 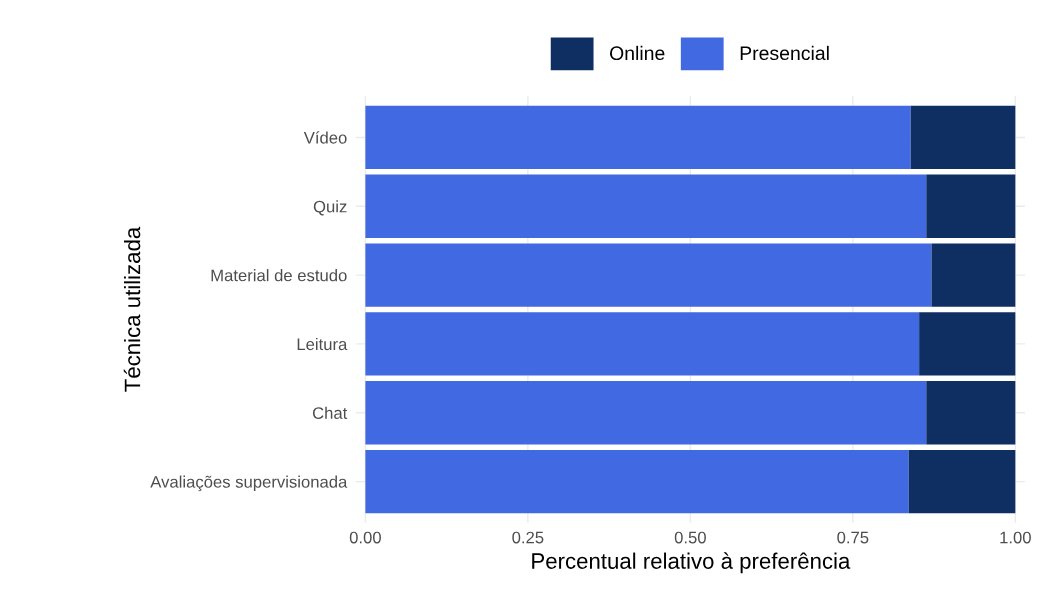 What do you see at coordinates (1015, 537) in the screenshot?
I see `x-tick-label: 1.00` at bounding box center [1015, 537].